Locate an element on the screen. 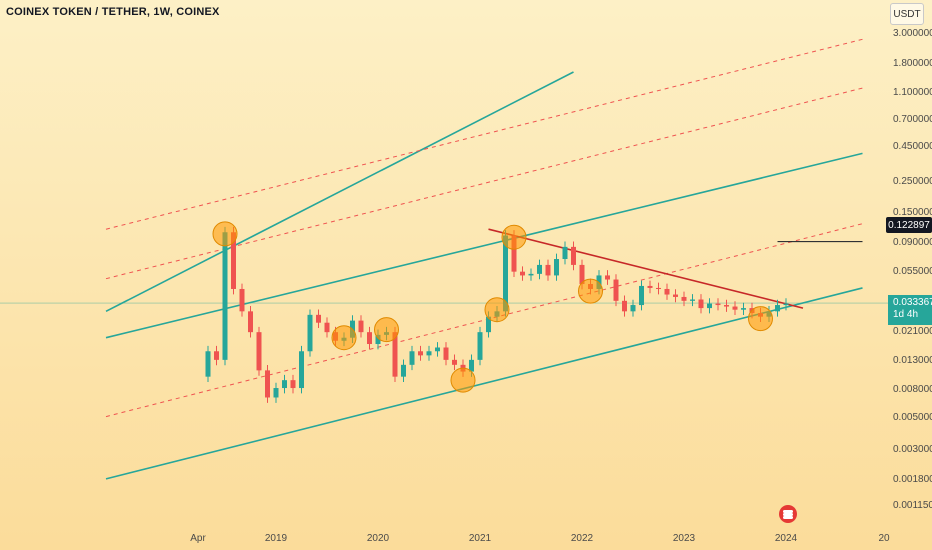  x-tick-label: 2021 is located at coordinates (480, 538).